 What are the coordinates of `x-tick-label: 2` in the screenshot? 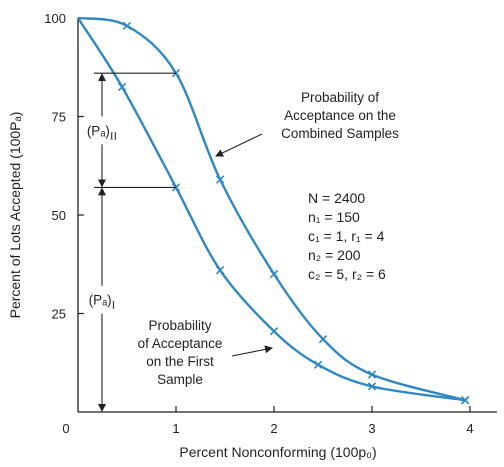 It's located at (273, 428).